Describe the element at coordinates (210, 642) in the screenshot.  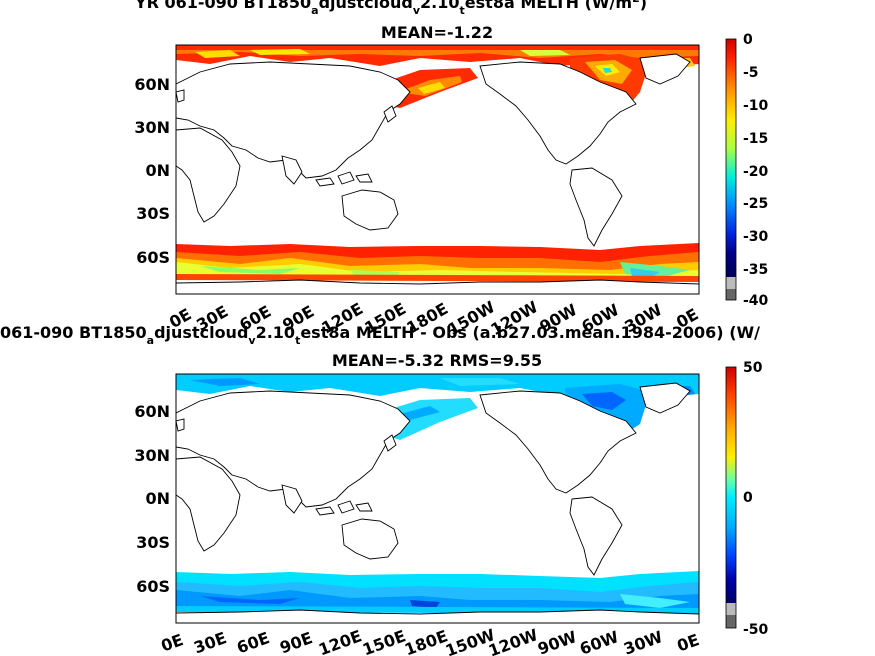
I see `bottom-x-tick: 30E` at that location.